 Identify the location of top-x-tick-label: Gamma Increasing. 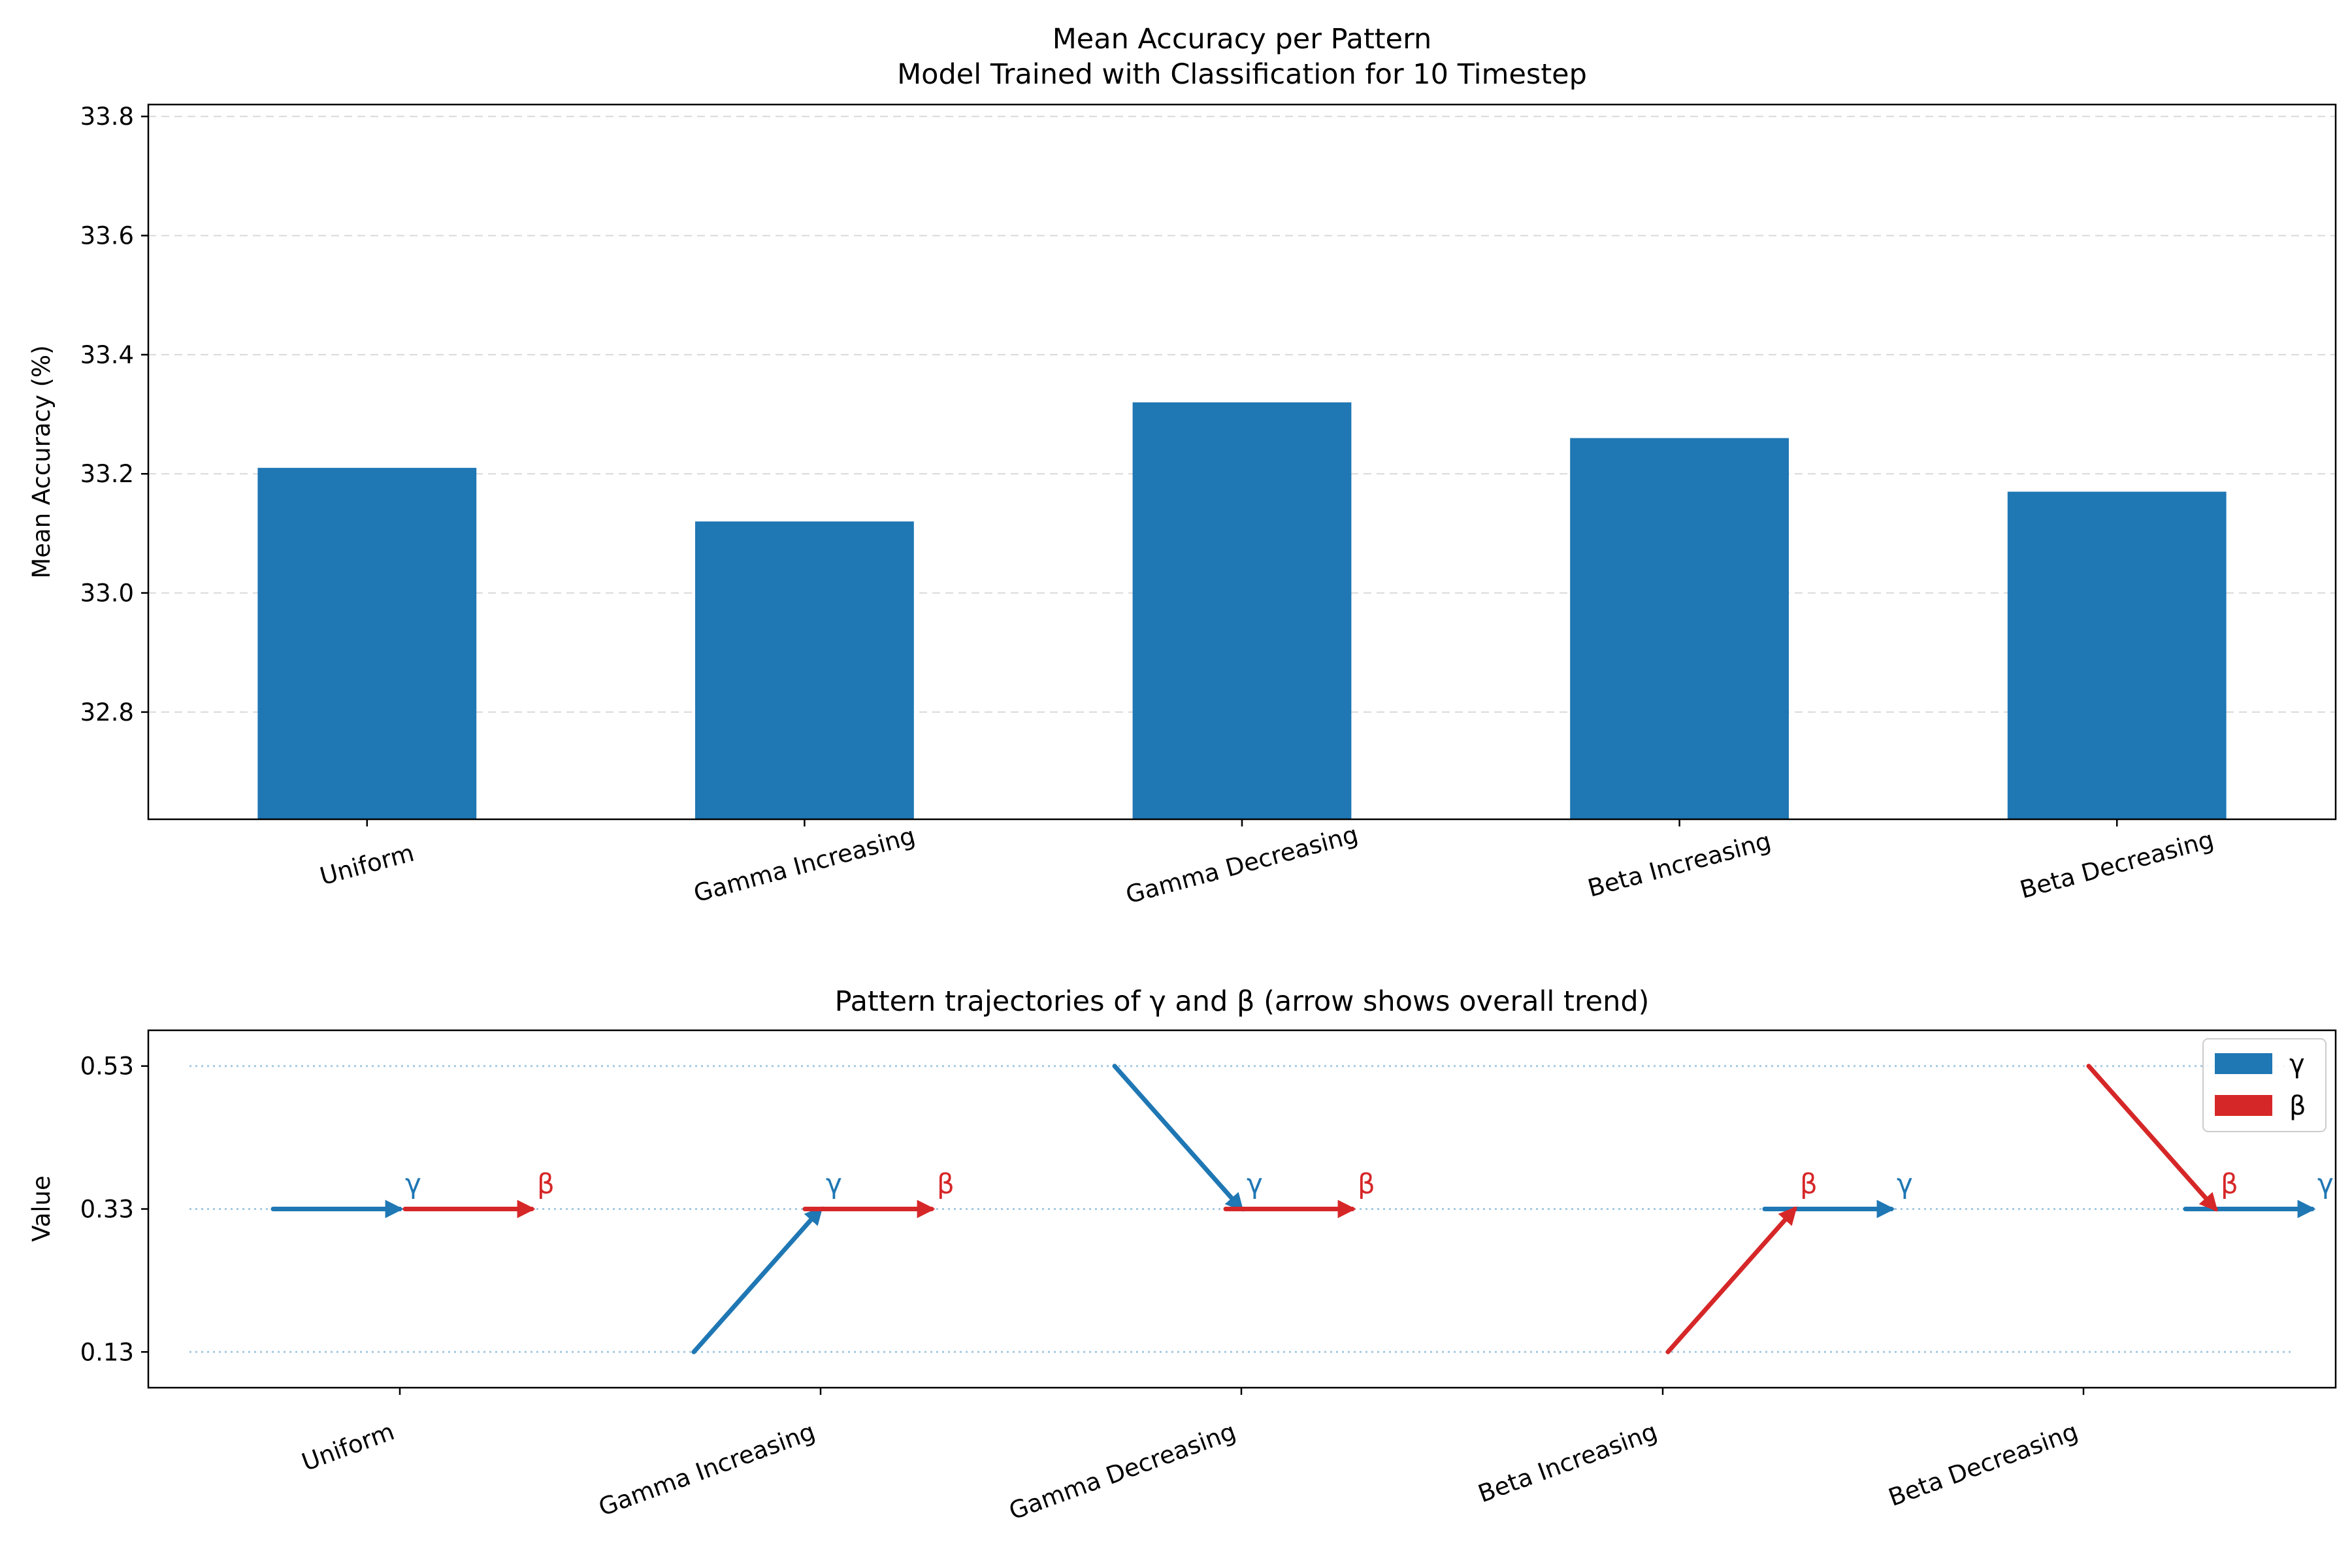
(804, 865).